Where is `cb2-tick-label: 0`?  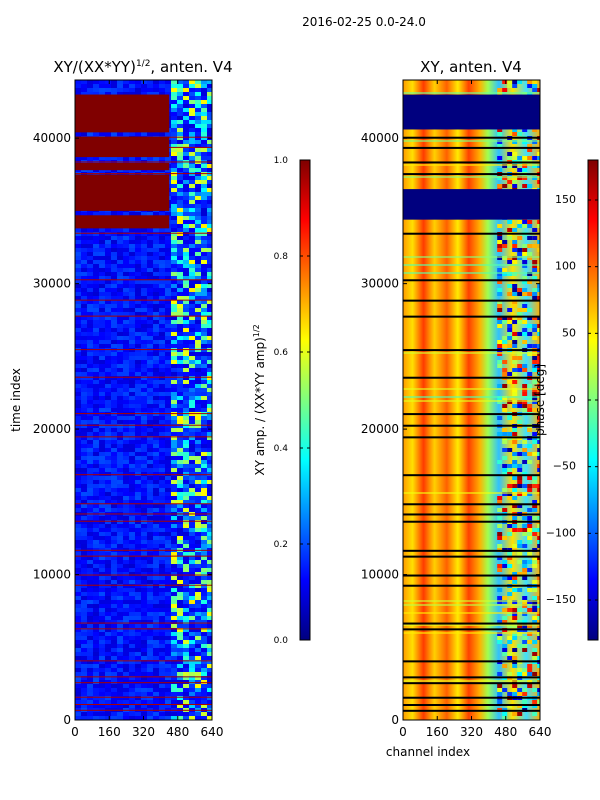
cb2-tick-label: 0 is located at coordinates (572, 399).